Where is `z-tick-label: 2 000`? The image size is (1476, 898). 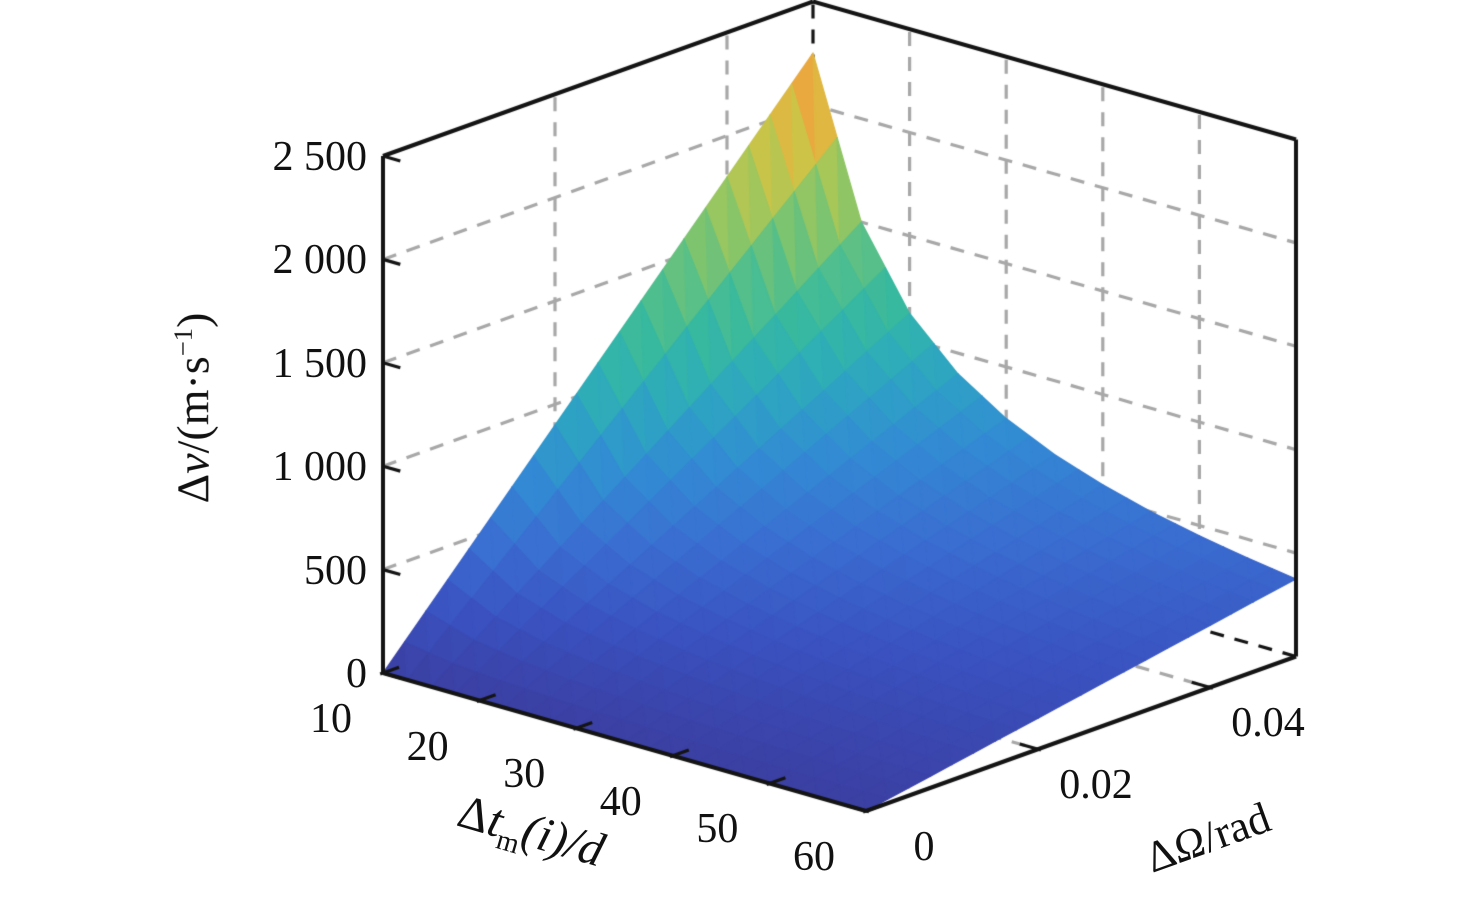
z-tick-label: 2 000 is located at coordinates (320, 260).